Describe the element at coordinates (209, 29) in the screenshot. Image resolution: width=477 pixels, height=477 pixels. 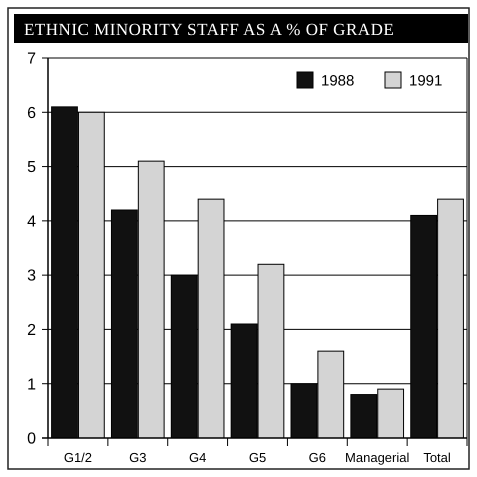
I see `chart-title: ETHNIC MINORITY STAFF AS A % OF GRADE` at that location.